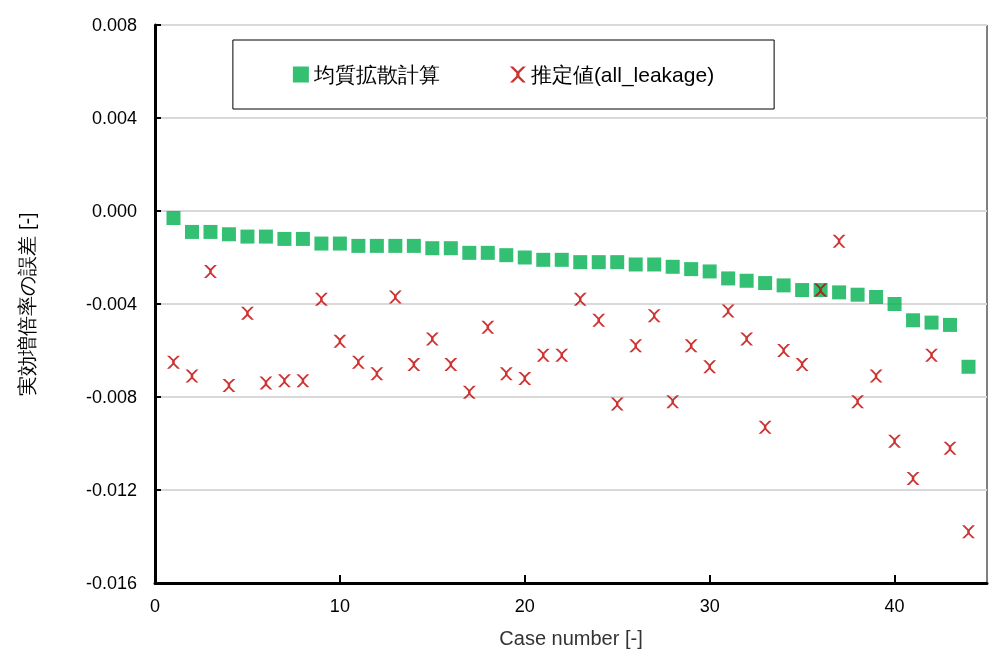  What do you see at coordinates (524, 606) in the screenshot?
I see `x-tick-label: 20` at bounding box center [524, 606].